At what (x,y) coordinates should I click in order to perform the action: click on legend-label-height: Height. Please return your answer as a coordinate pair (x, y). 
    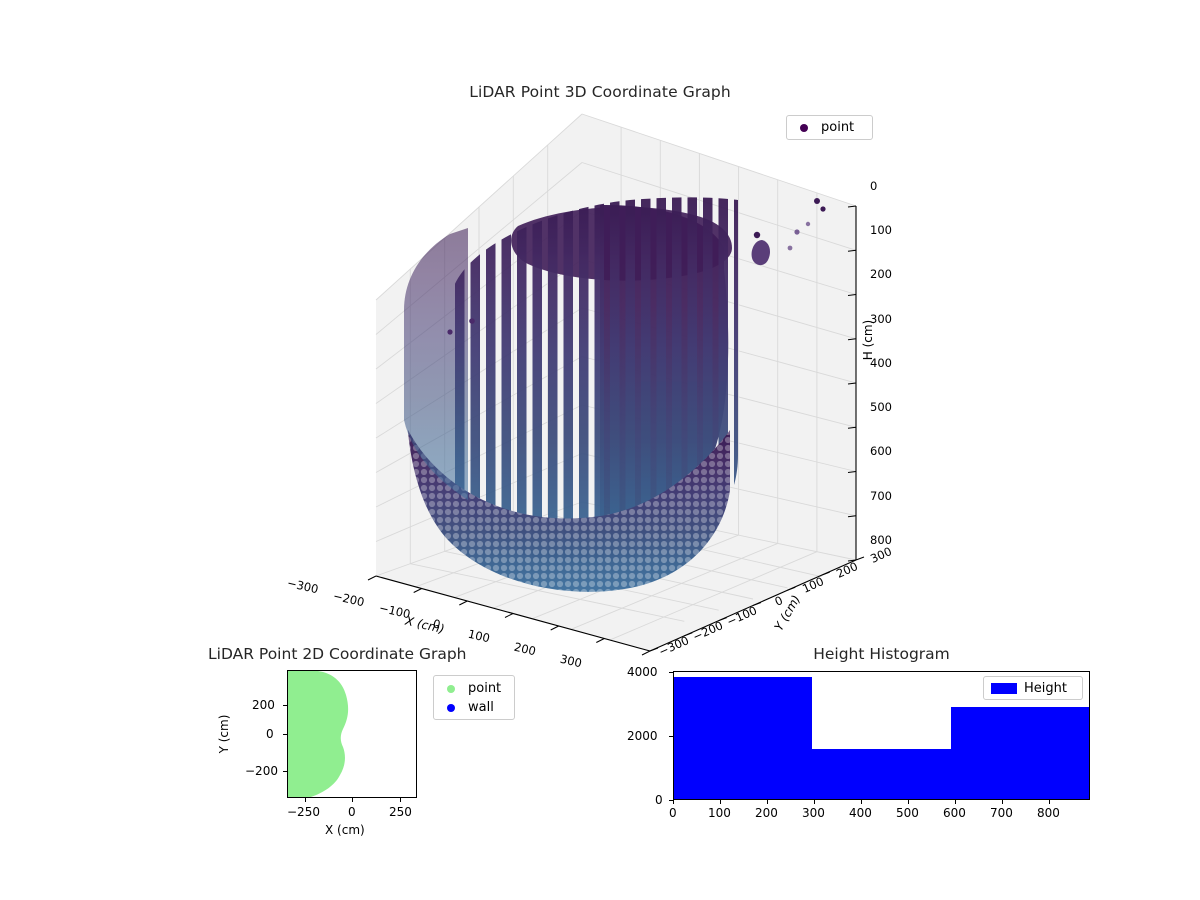
    Looking at the image, I should click on (1045, 688).